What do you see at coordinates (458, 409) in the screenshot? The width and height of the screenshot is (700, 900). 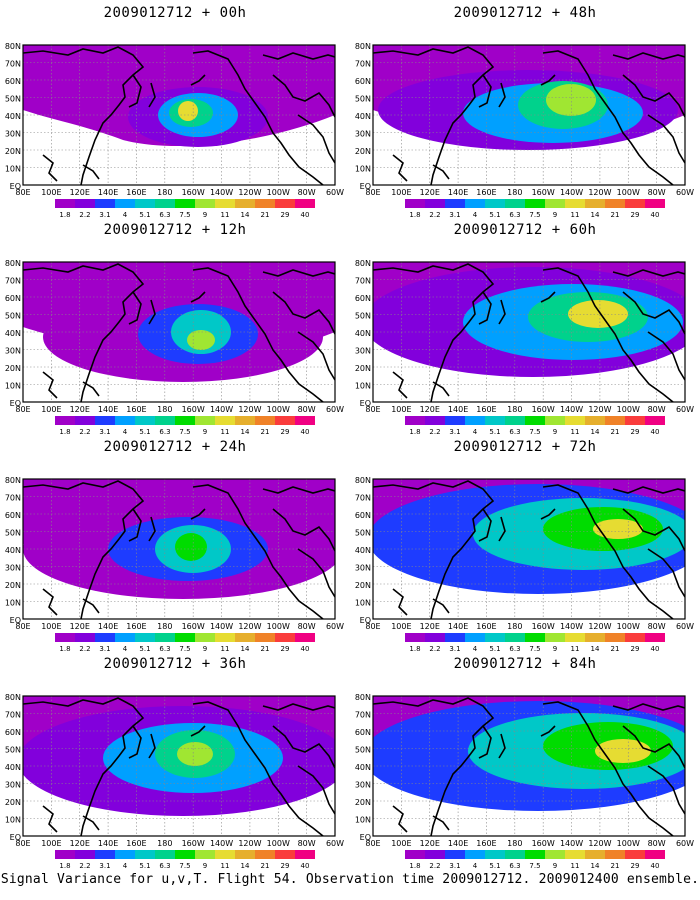 I see `longitude-label: 140E` at bounding box center [458, 409].